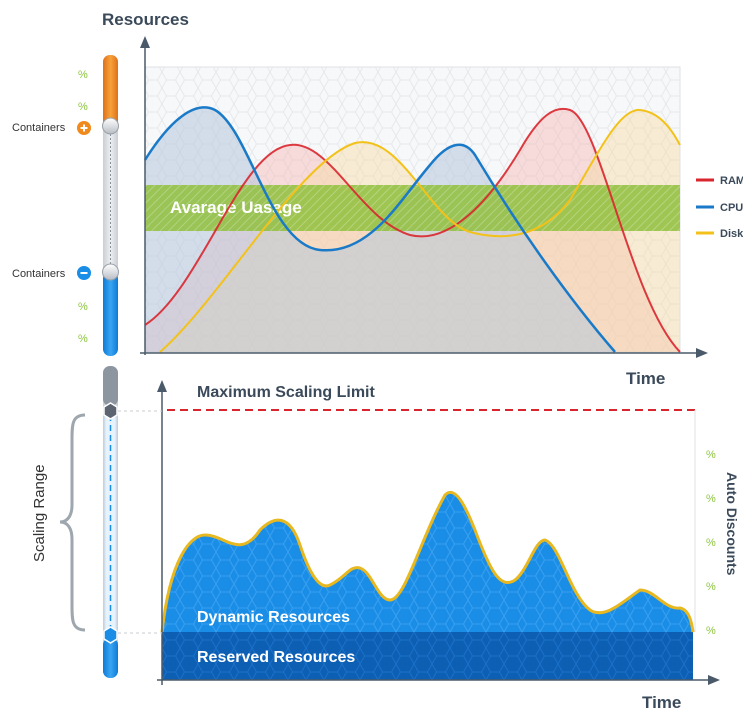  What do you see at coordinates (711, 543) in the screenshot?
I see `right-percent-3: %` at bounding box center [711, 543].